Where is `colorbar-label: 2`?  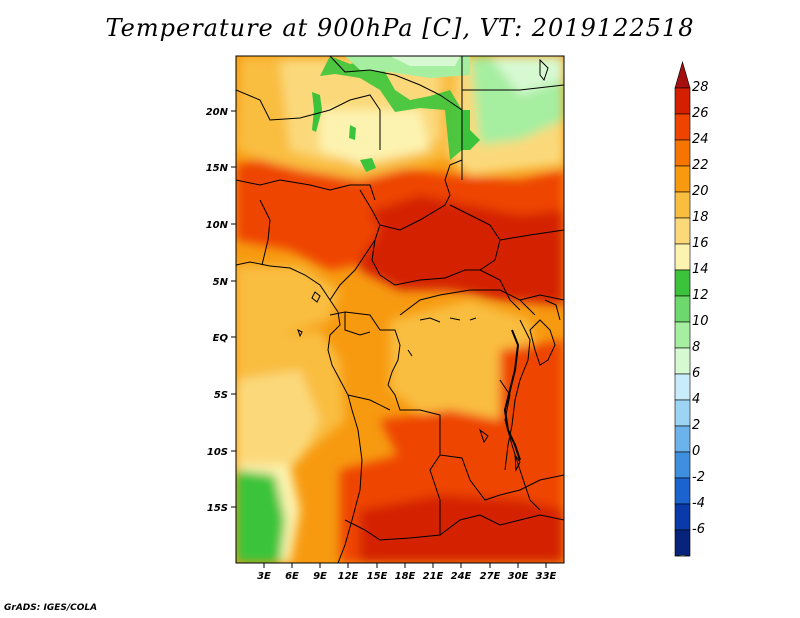
colorbar-label: 2 is located at coordinates (696, 425).